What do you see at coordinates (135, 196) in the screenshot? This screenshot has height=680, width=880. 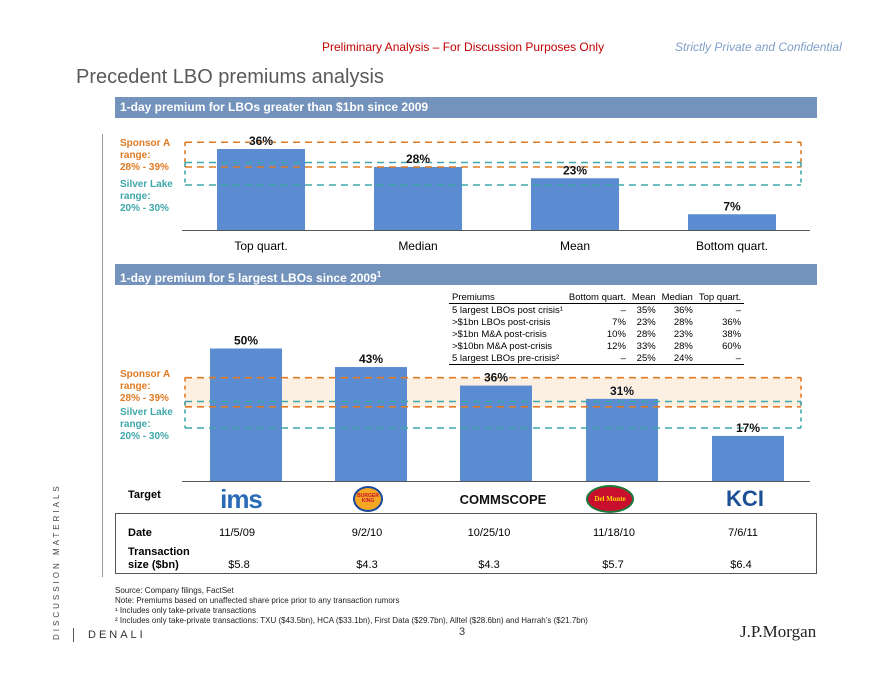 I see `s1-silverlake-l2: range:` at bounding box center [135, 196].